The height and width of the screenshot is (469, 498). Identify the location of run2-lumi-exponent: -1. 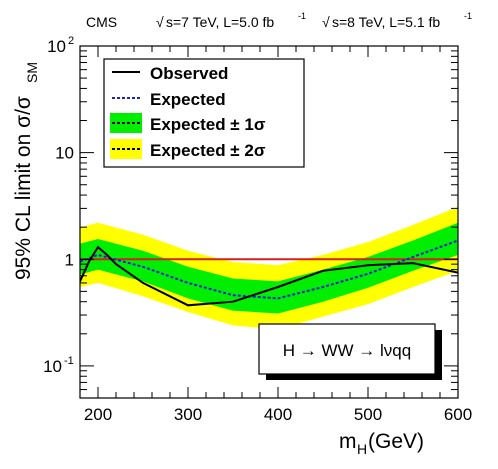
(468, 16).